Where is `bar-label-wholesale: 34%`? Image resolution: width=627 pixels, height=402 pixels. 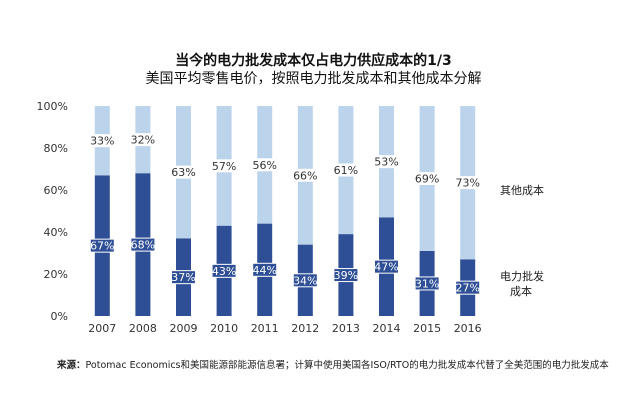 bar-label-wholesale: 34% is located at coordinates (305, 280).